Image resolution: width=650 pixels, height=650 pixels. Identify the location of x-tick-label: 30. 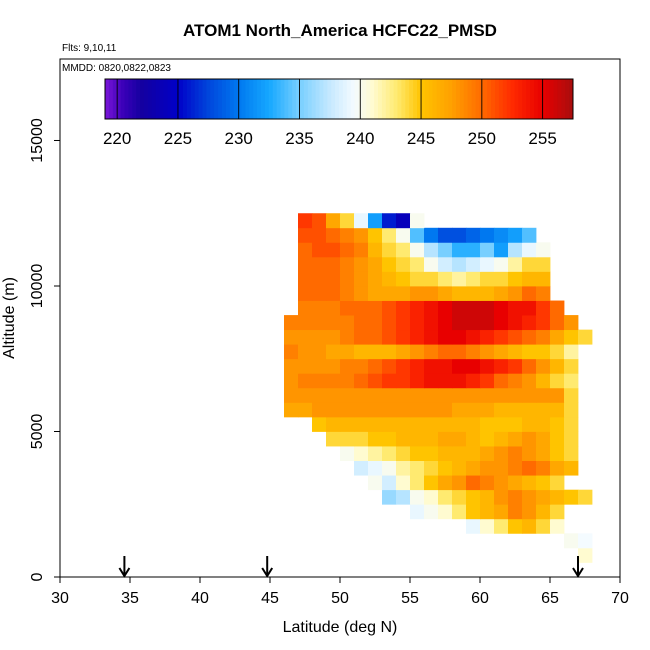
(60, 598).